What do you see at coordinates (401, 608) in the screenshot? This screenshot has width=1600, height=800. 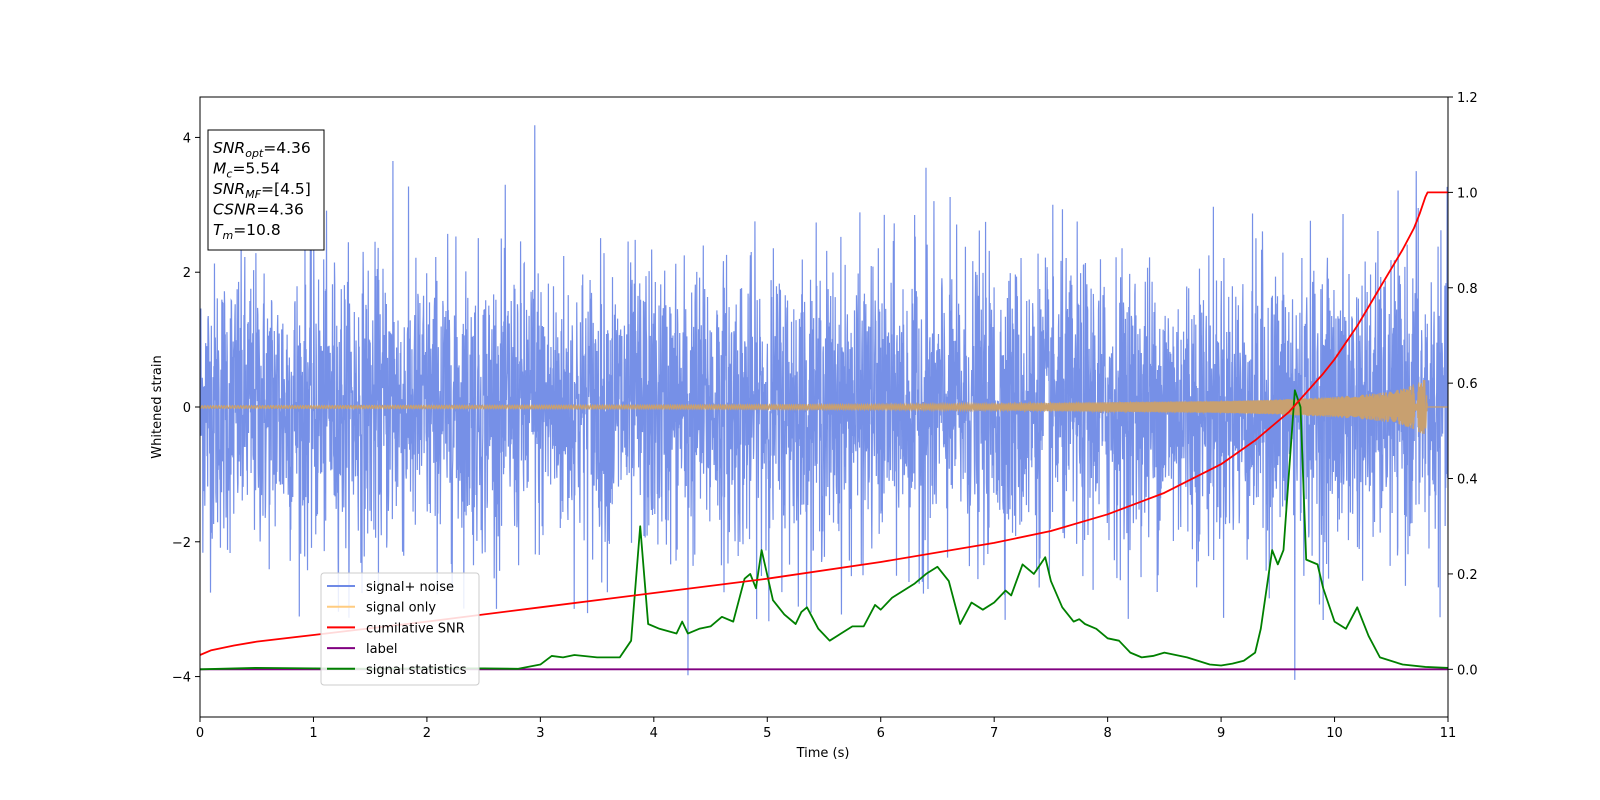 I see `legend-label: signal only` at bounding box center [401, 608].